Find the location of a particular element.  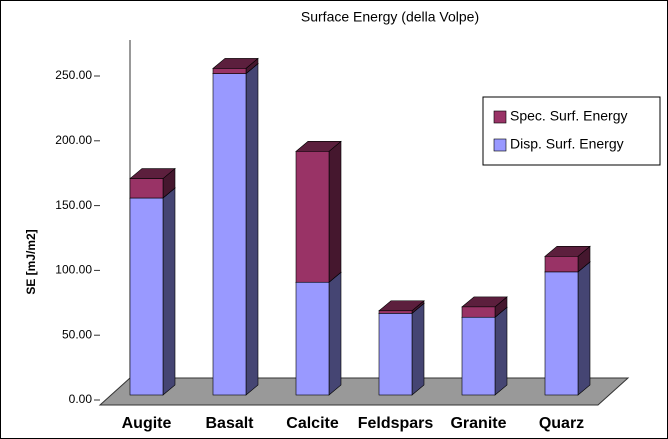

x-tick-label: Basalt is located at coordinates (229, 423).